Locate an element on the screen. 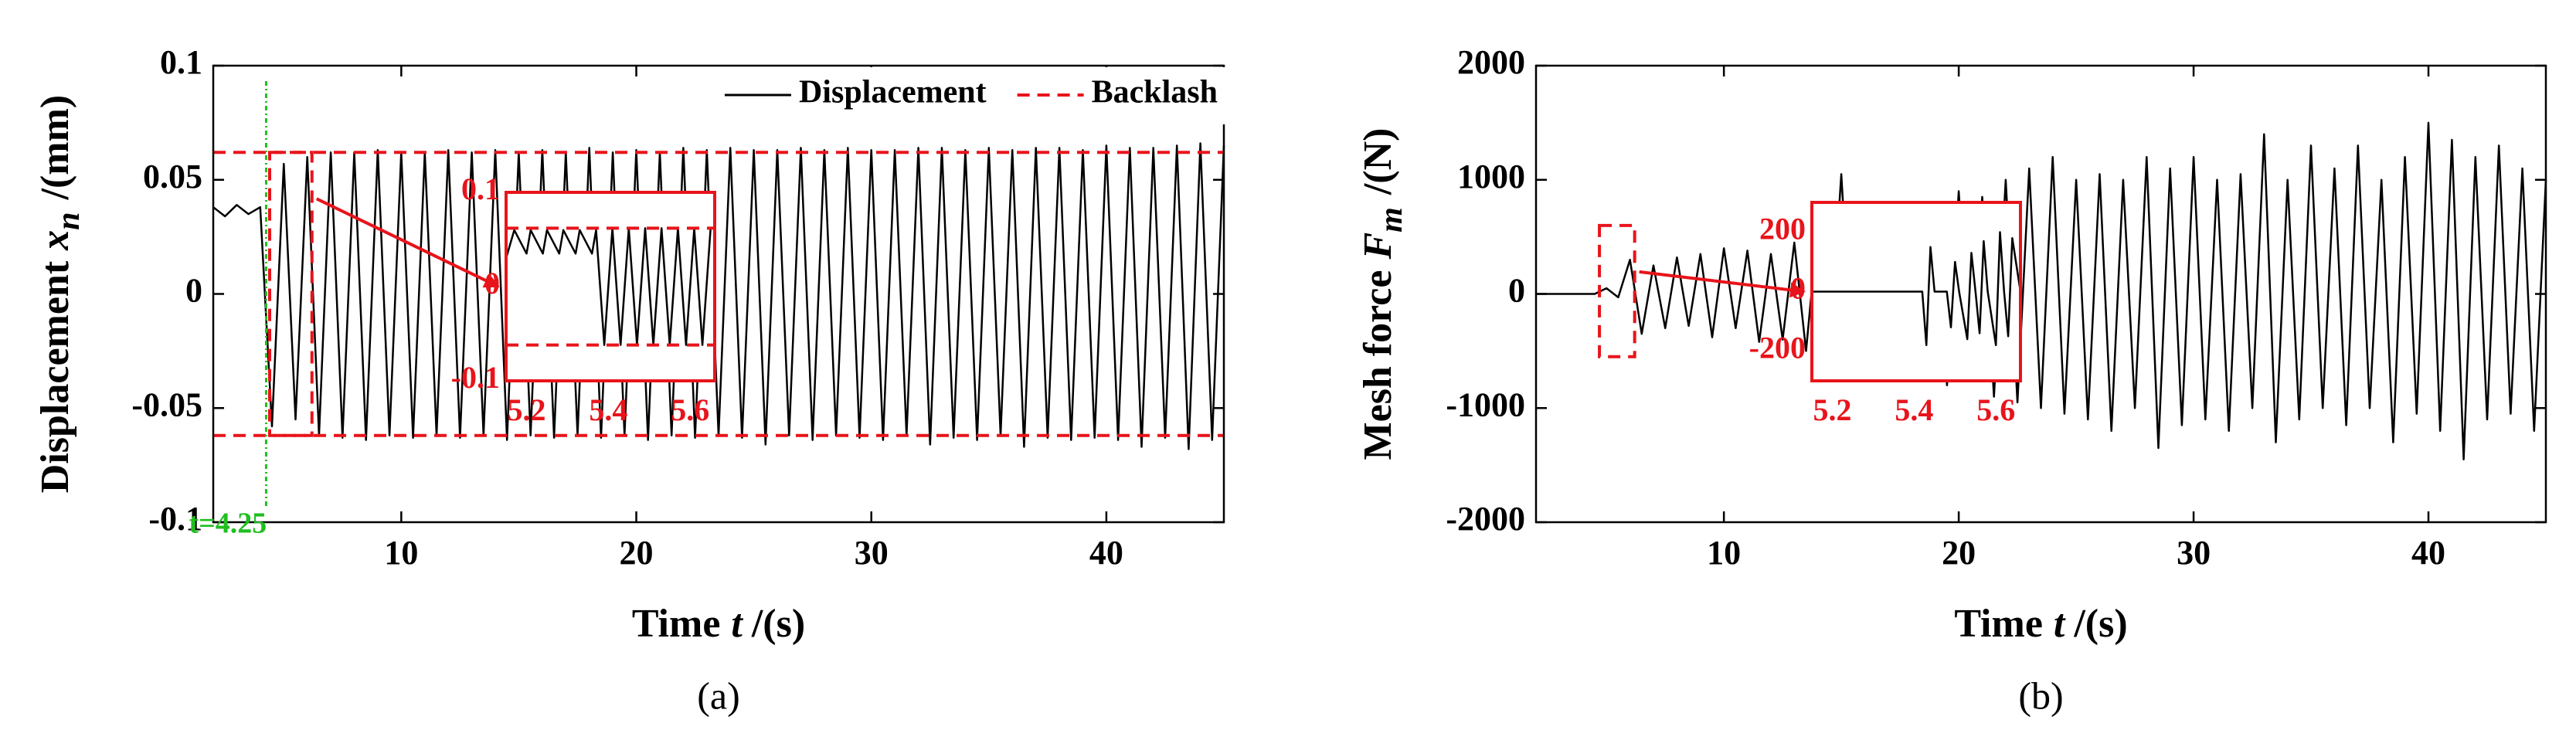 The height and width of the screenshot is (747, 2576). y-label-sub: m is located at coordinates (1391, 220).